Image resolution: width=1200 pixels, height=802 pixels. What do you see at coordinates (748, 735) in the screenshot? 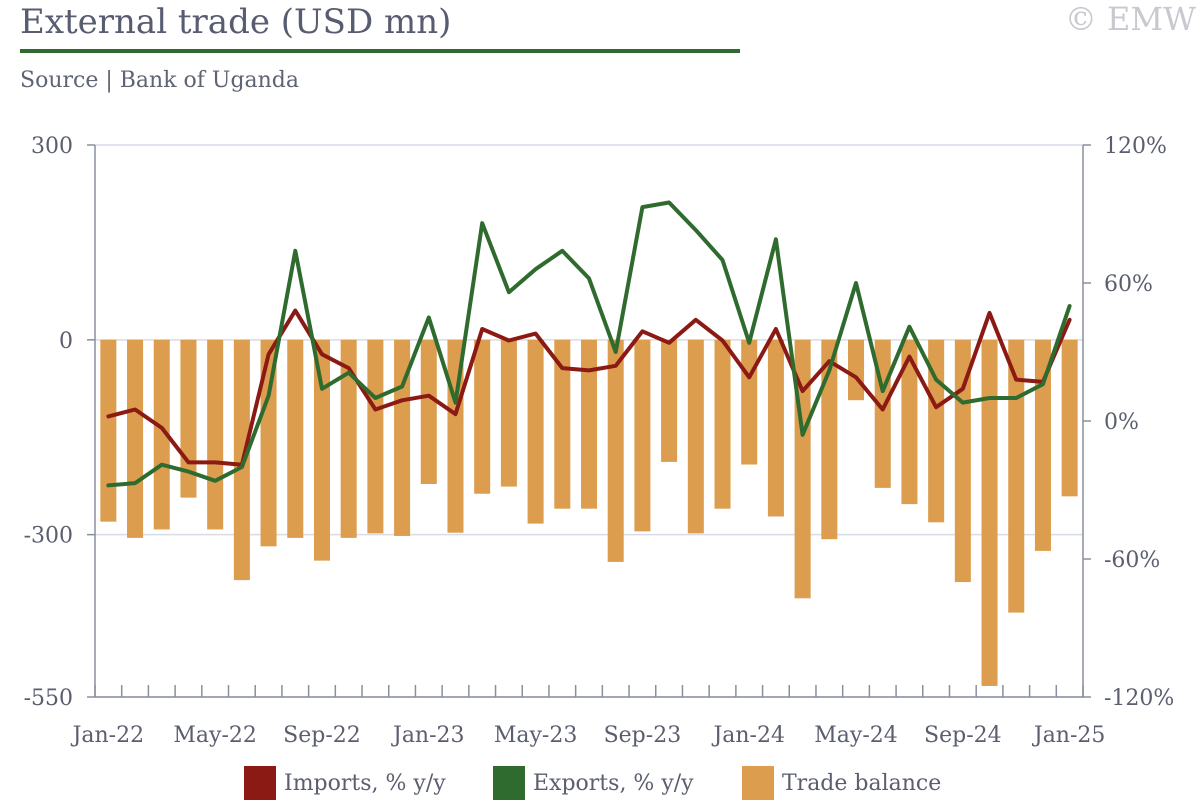
I see `x-tick-label: Jan-24` at bounding box center [748, 735].